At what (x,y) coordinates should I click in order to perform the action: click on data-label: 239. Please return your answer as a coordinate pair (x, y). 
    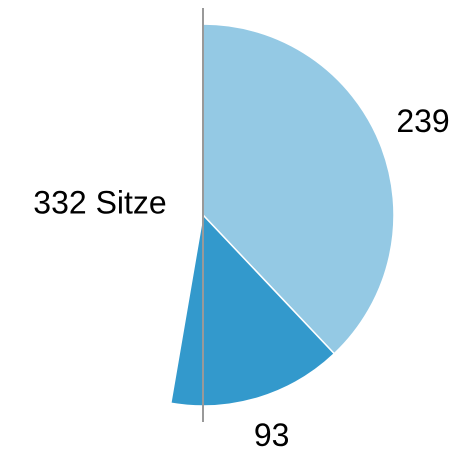
    Looking at the image, I should click on (422, 121).